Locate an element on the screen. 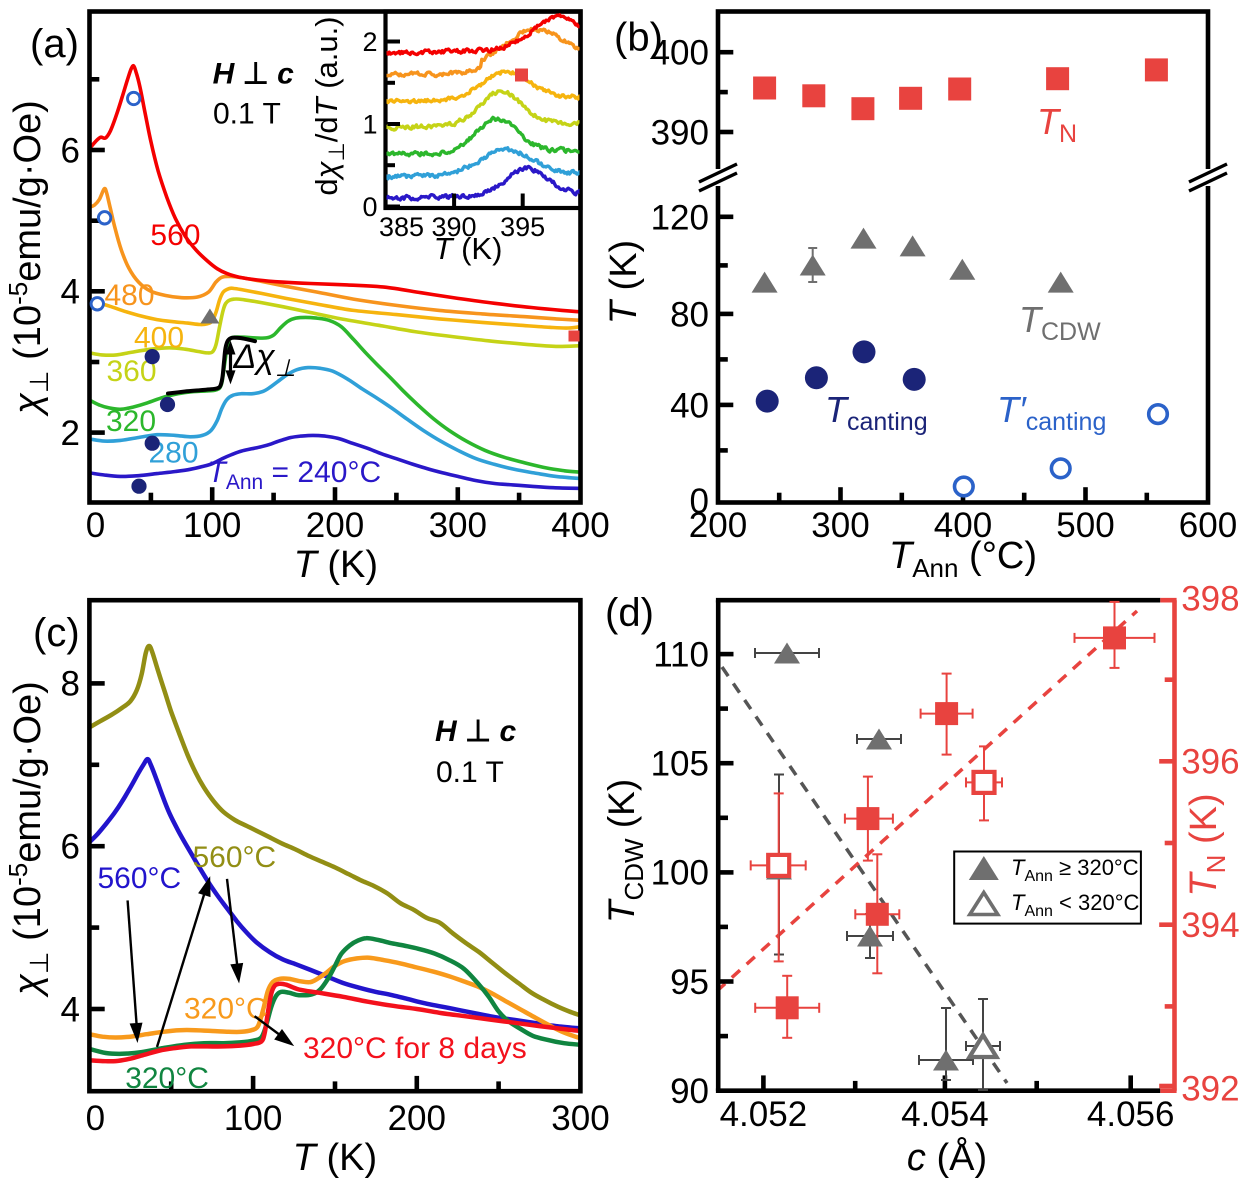 Image resolution: width=1244 pixels, height=1178 pixels. svg-text: 90 is located at coordinates (689, 1091).